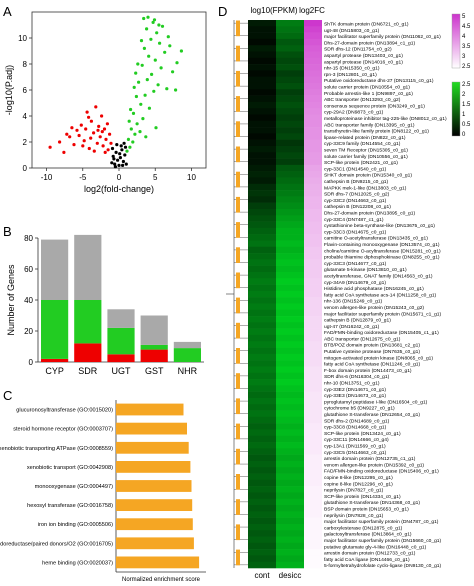 The width and height of the screenshot is (474, 586). What do you see at coordinates (355, 283) in the screenshot?
I see `gene-label: cyp-34A9 (DN14679_c0_g1)` at bounding box center [355, 283].